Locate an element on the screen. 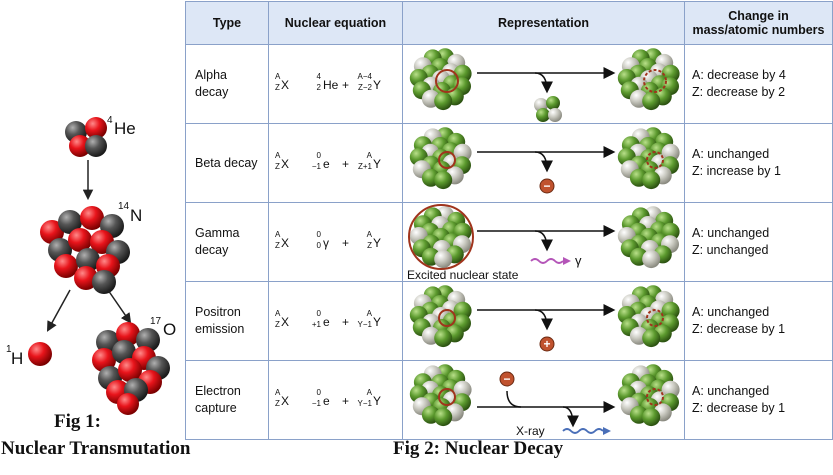 The image size is (833, 475). type-line1: Electron is located at coordinates (218, 391).